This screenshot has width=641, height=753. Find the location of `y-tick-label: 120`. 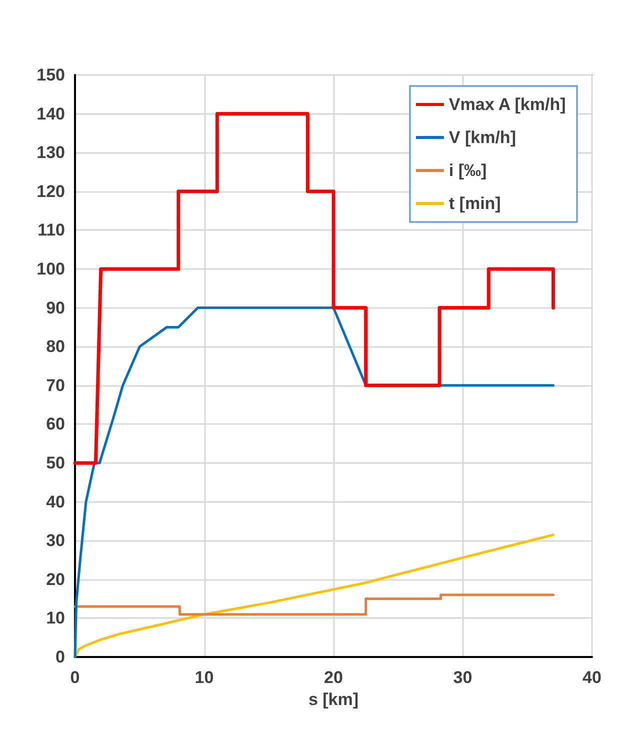

y-tick-label: 120 is located at coordinates (50, 191).